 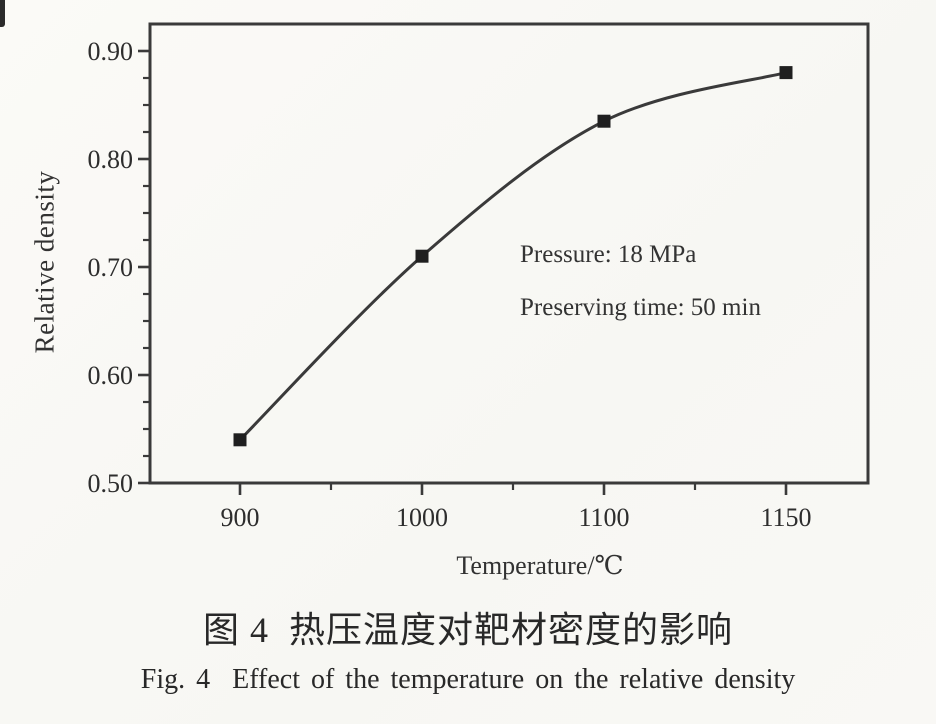 What do you see at coordinates (603, 517) in the screenshot?
I see `x-axis-tick-label: 1100` at bounding box center [603, 517].